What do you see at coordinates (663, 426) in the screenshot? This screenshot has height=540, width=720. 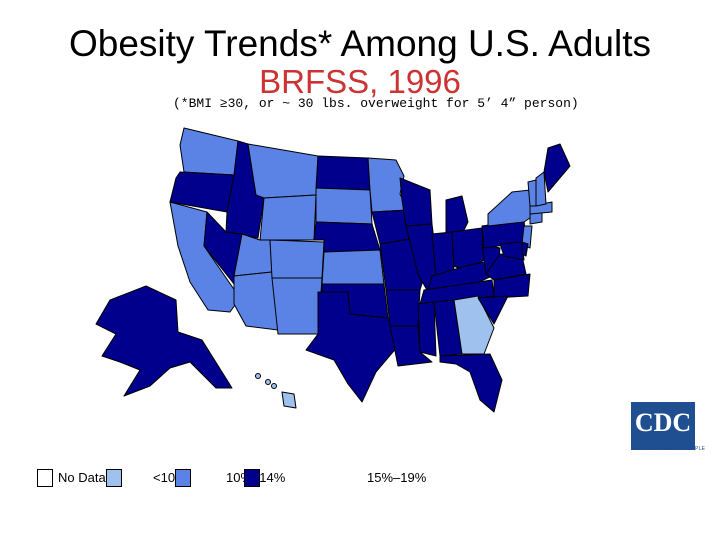 I see `cdc-logo: CDC` at bounding box center [663, 426].